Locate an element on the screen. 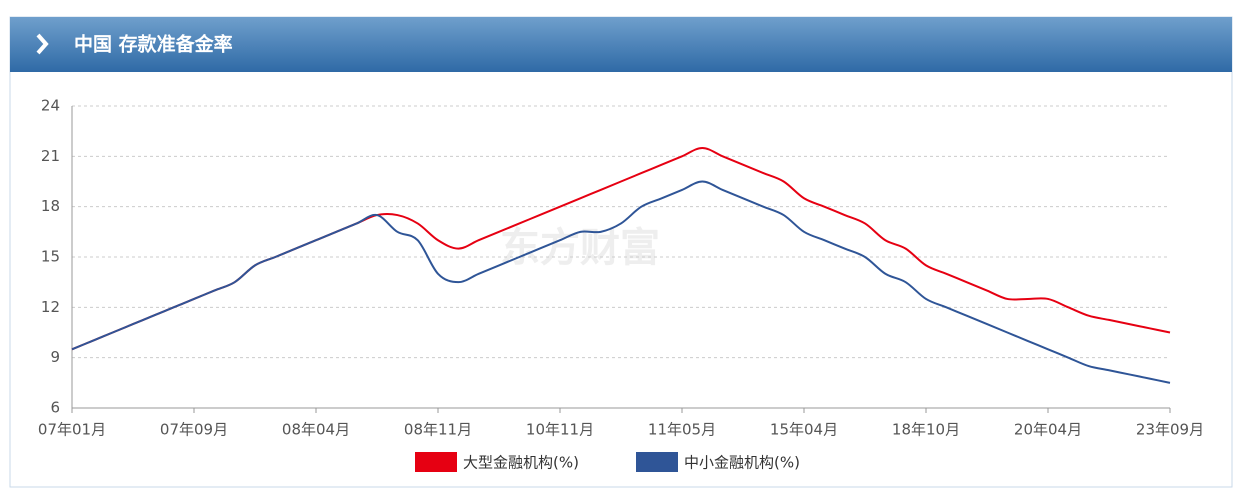  y-tick-label: 18 is located at coordinates (50, 206).